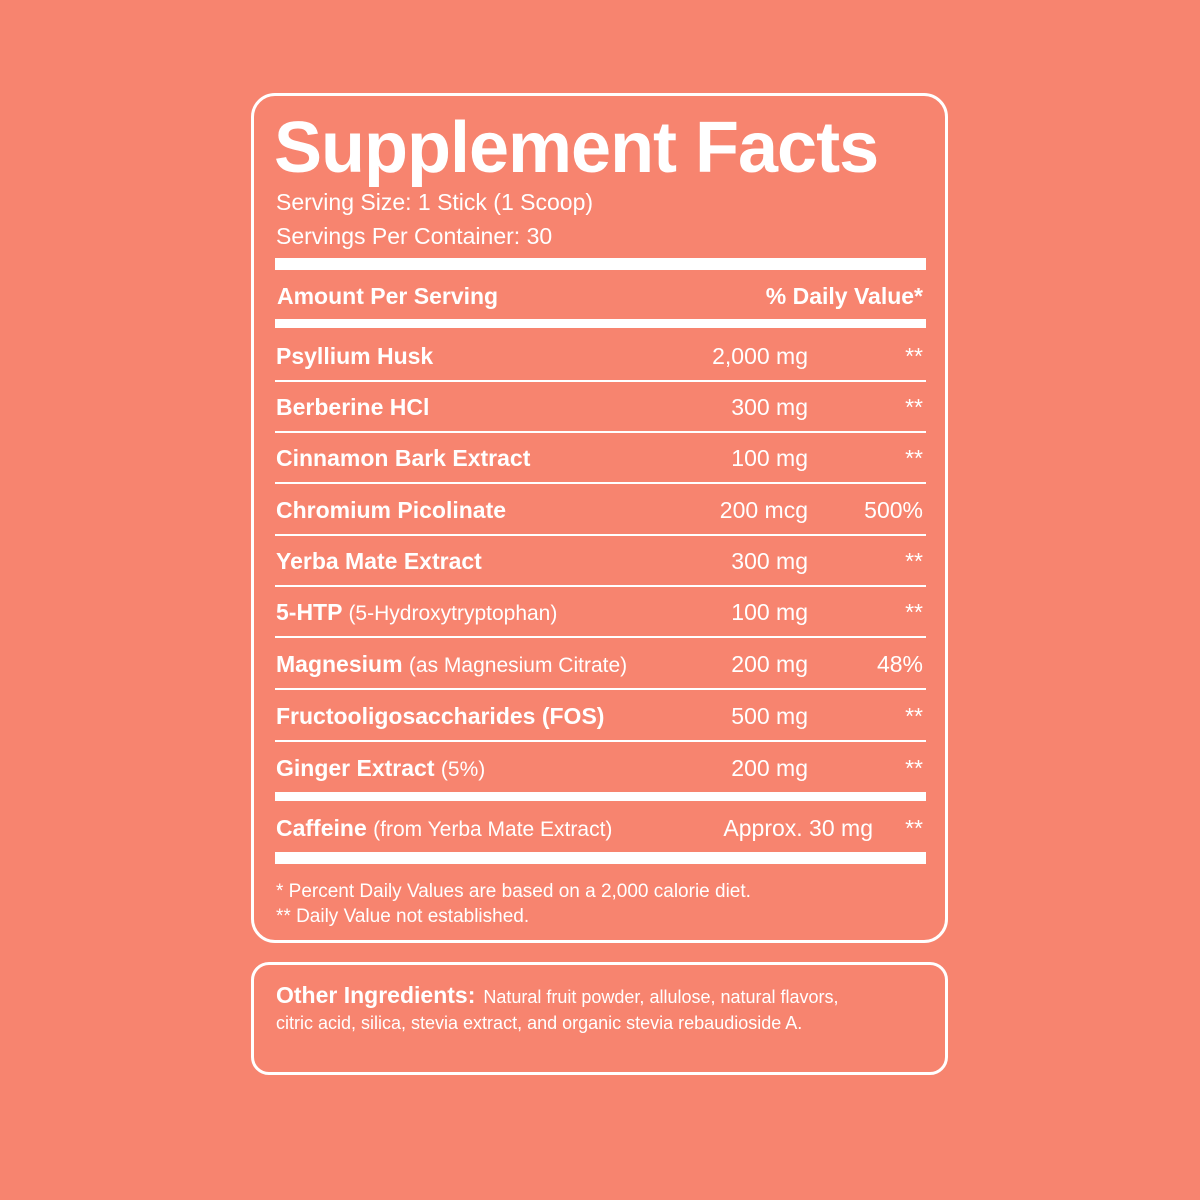  Describe the element at coordinates (440, 716) in the screenshot. I see `ingredient-name: Fructooligosaccharides (FOS)` at that location.